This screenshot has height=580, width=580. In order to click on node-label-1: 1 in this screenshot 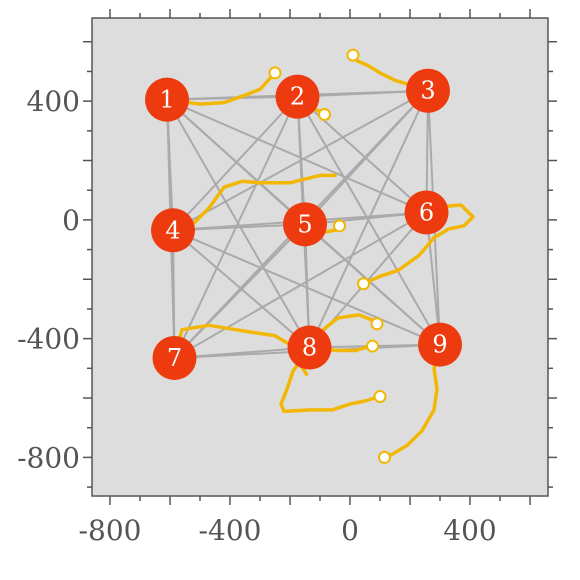, I will do `click(166, 100)`.